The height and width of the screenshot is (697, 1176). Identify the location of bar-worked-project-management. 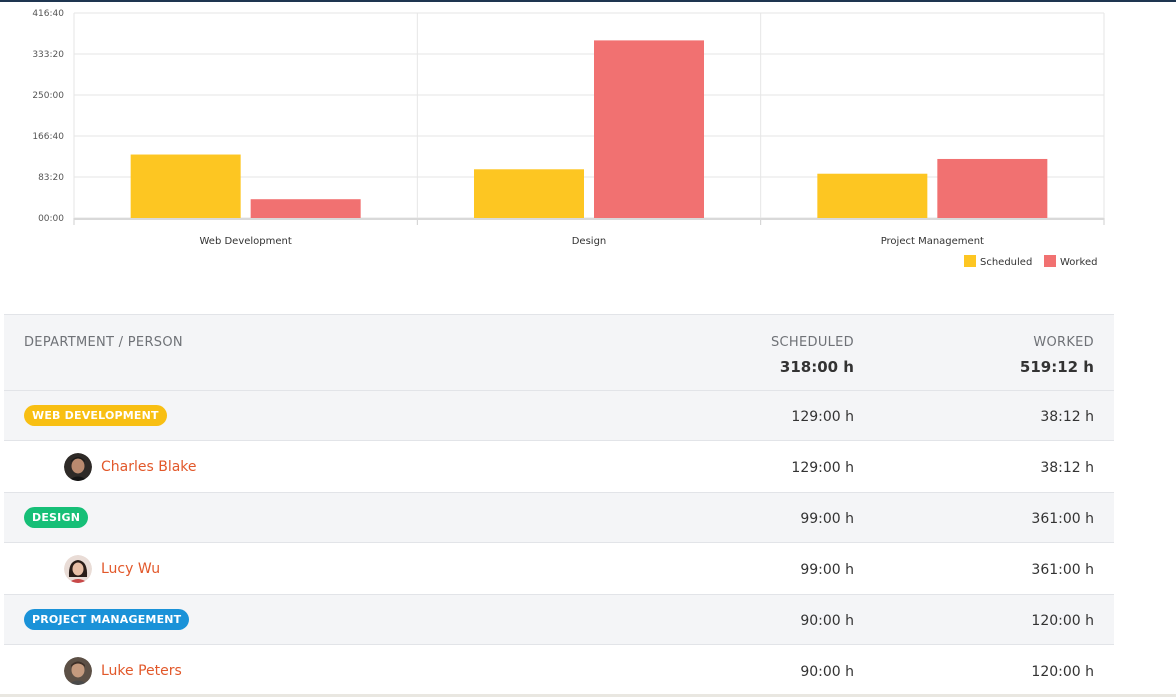
(992, 188).